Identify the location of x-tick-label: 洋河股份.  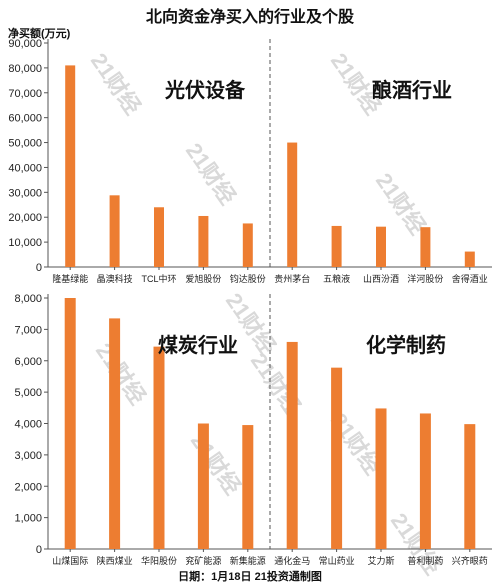
(425, 278).